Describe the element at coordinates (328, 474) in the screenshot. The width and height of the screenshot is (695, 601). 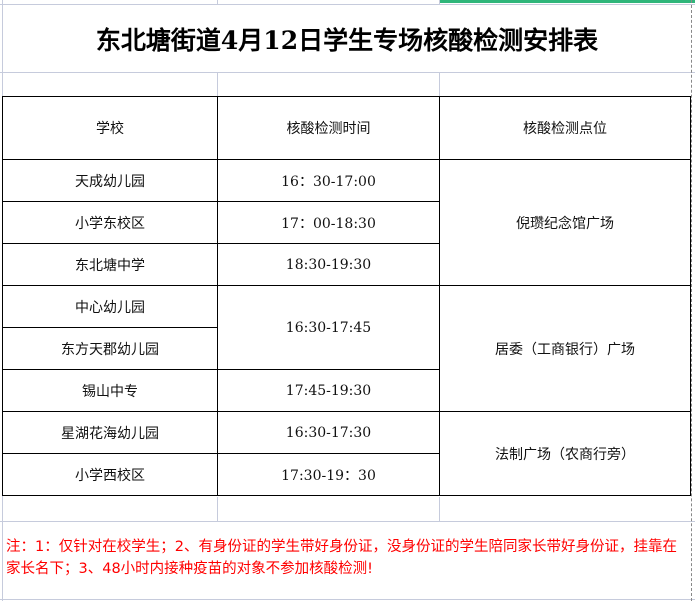
I see `time-cell: 17:30-19：30` at that location.